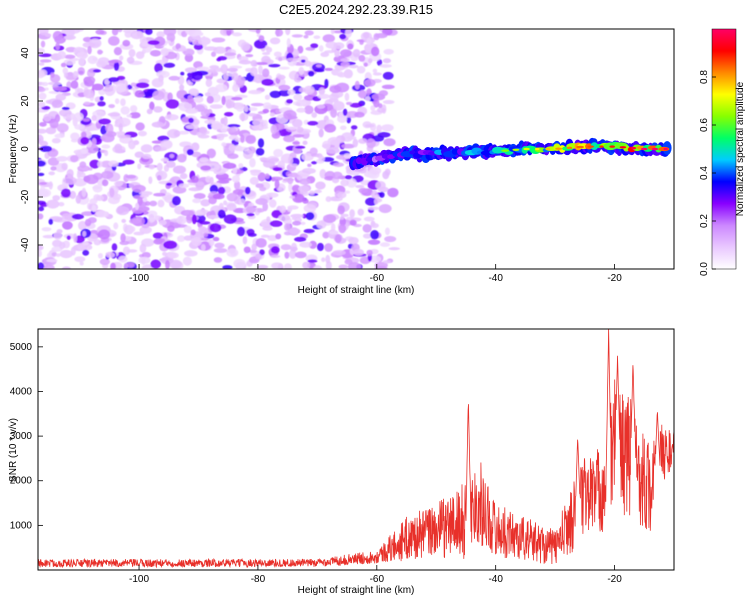 The width and height of the screenshot is (750, 600). Describe the element at coordinates (704, 173) in the screenshot. I see `colorbar-tick-label: 0.4` at that location.